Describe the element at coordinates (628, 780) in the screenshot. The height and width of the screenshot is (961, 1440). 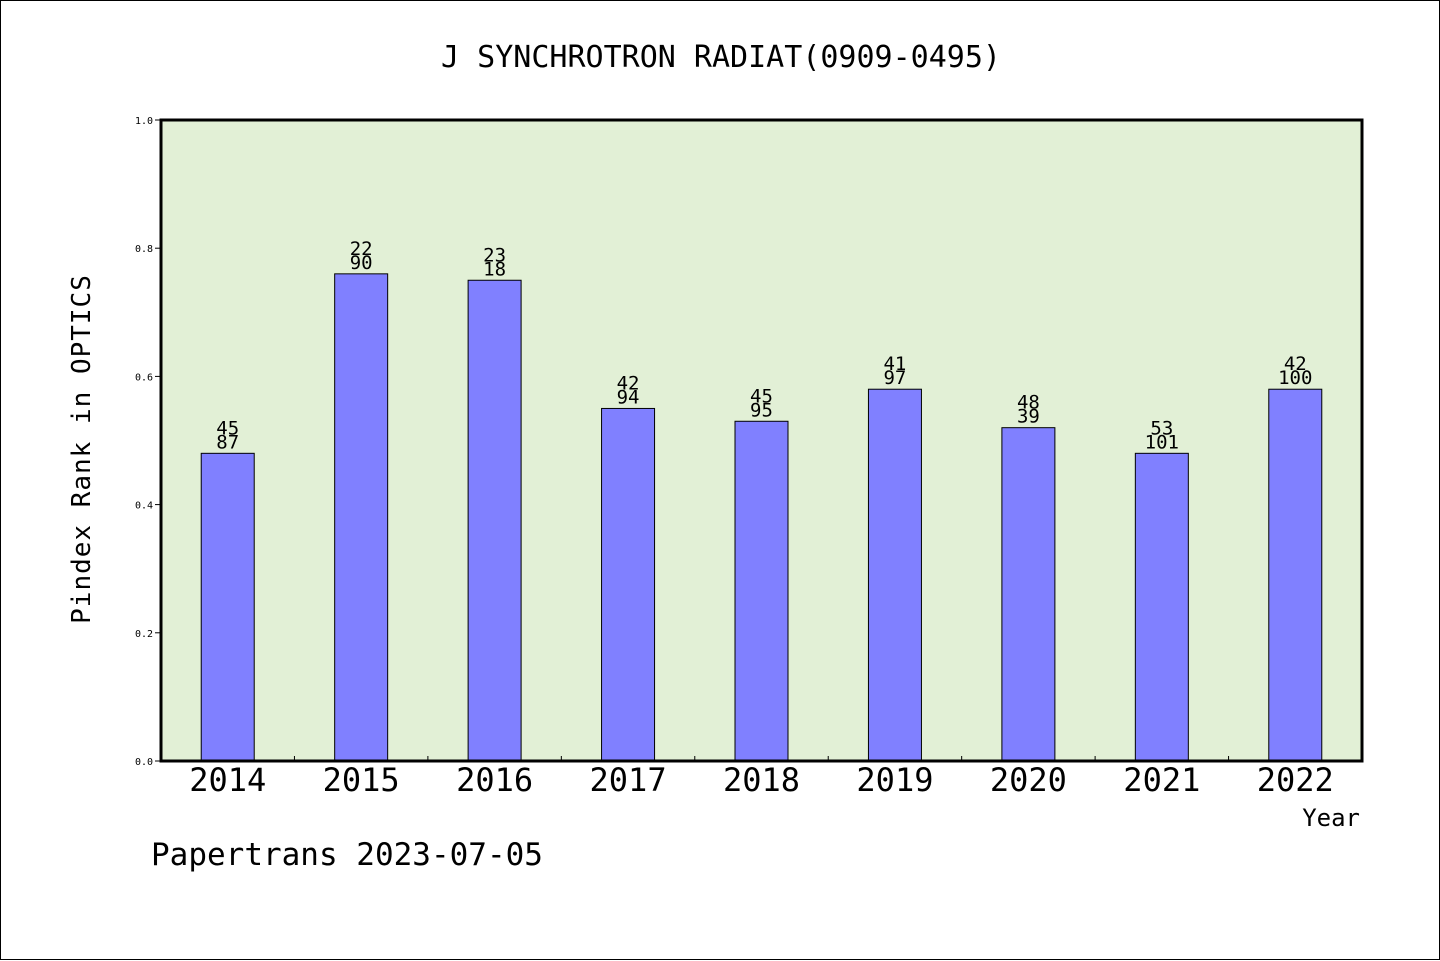
I see `x-tick-label: 2017` at that location.